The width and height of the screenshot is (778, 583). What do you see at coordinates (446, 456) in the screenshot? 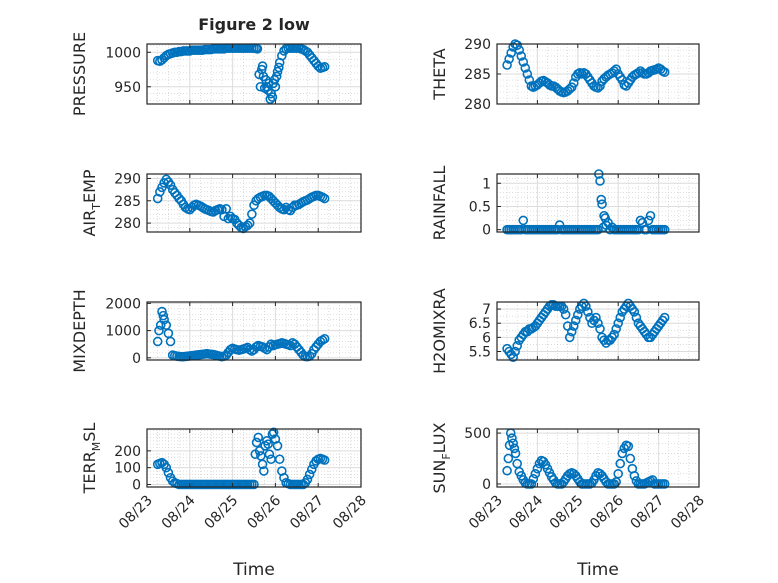
I see `y-axis-label-subscript: F` at bounding box center [446, 456].